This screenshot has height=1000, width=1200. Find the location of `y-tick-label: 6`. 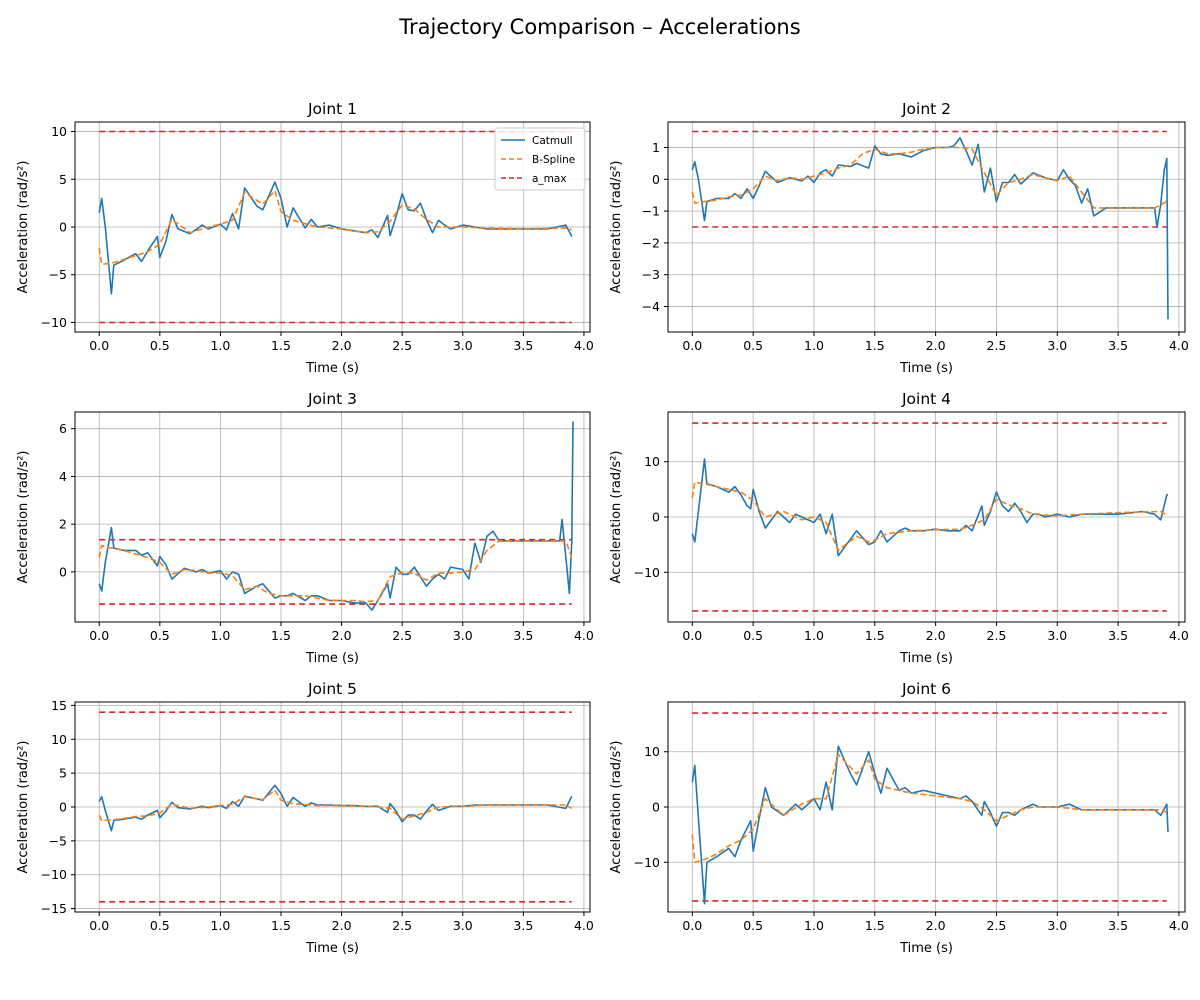

y-tick-label: 6 is located at coordinates (63, 428).